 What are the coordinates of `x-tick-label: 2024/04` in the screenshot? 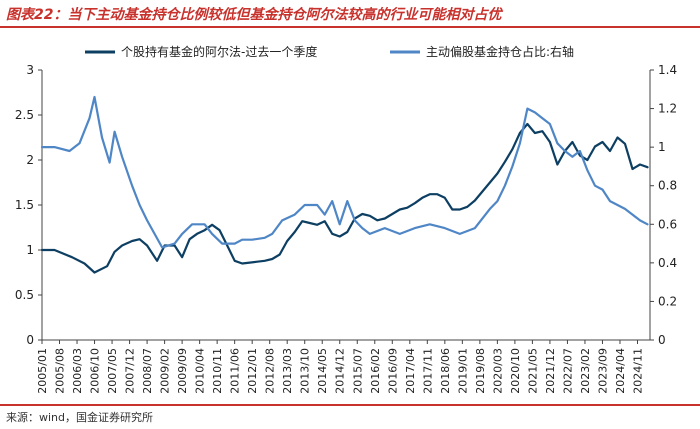 It's located at (620, 371).